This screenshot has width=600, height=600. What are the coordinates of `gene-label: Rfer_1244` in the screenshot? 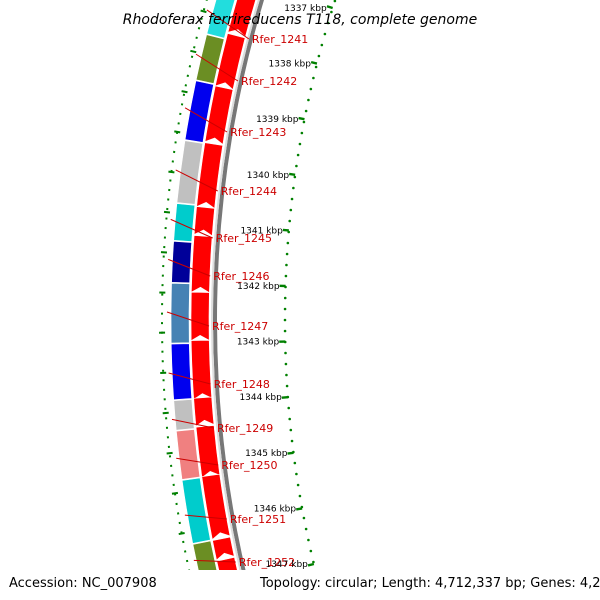 It's located at (249, 191).